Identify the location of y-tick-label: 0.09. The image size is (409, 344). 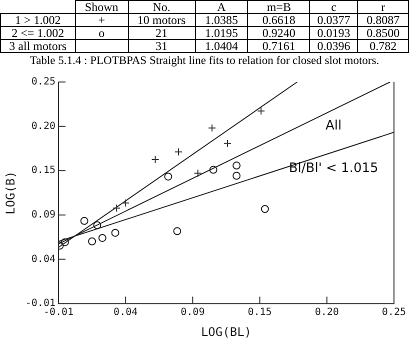
(43, 215).